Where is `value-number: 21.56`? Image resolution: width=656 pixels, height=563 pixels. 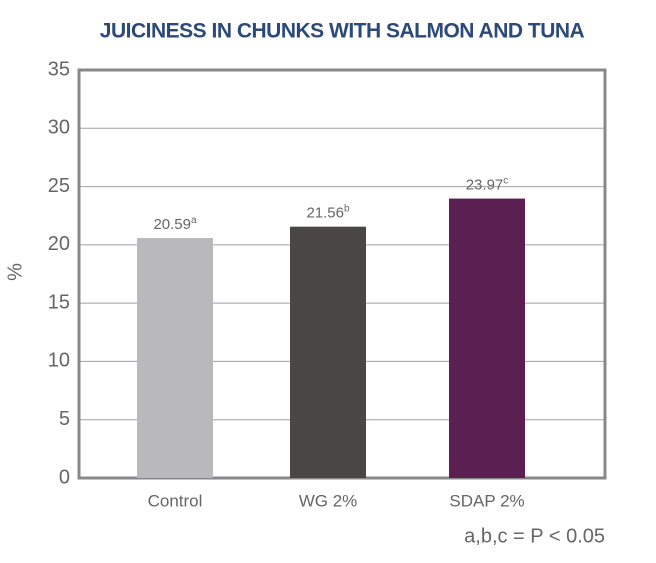
value-number: 21.56 is located at coordinates (325, 213).